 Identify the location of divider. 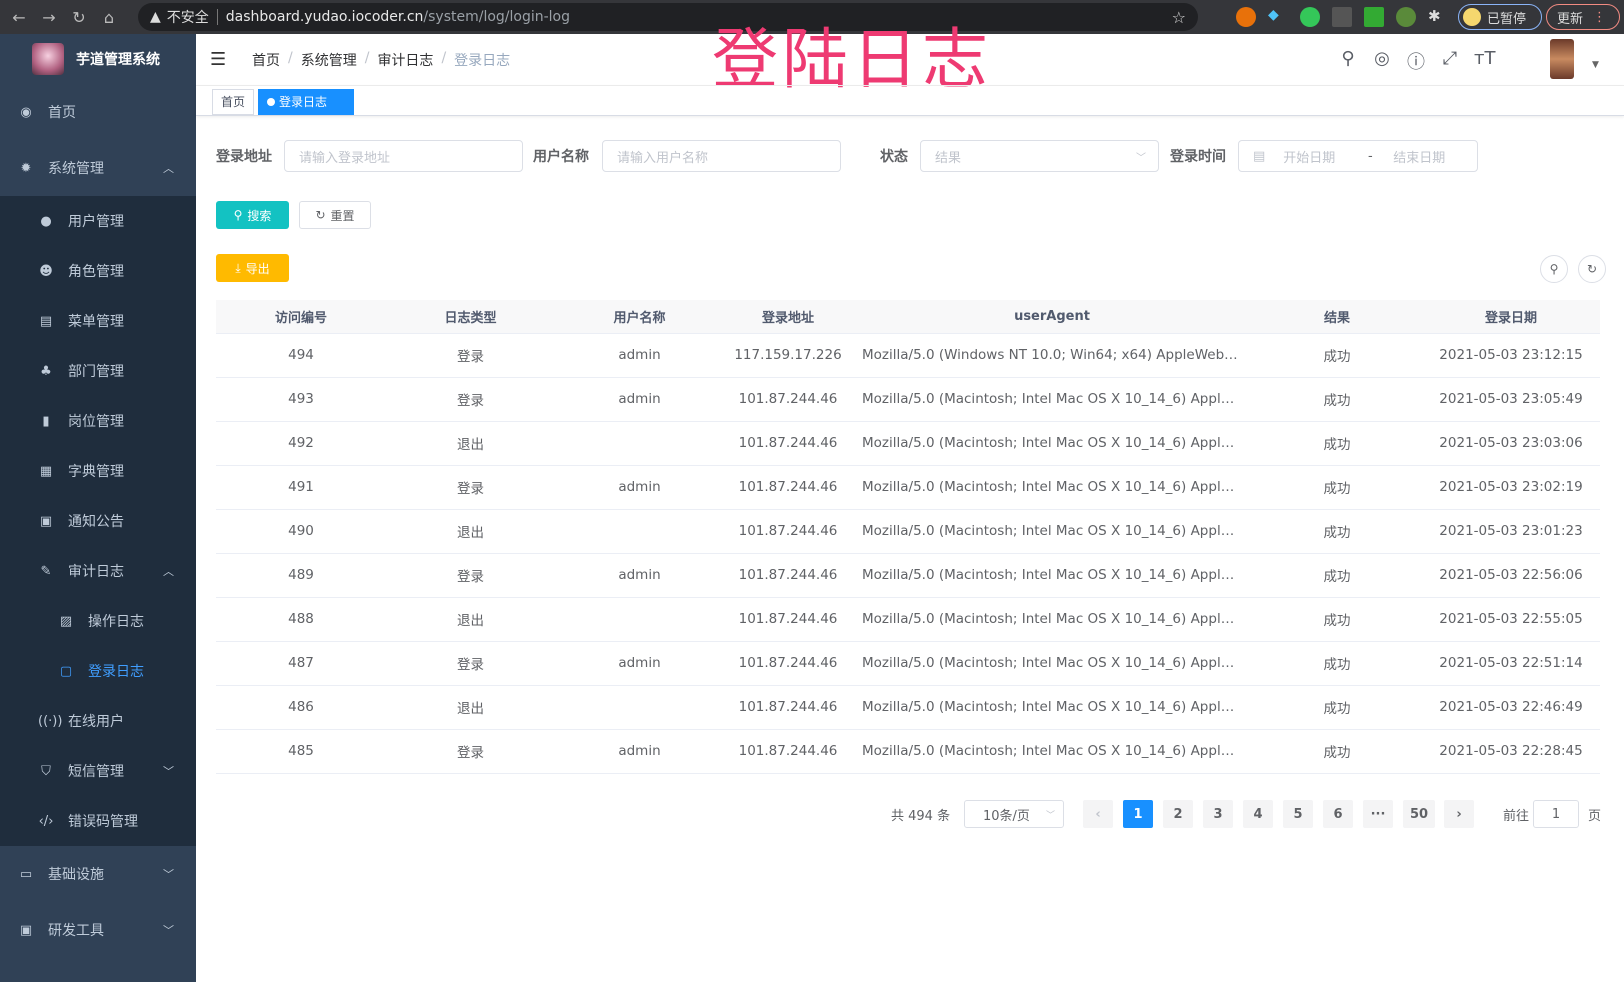
(217, 17).